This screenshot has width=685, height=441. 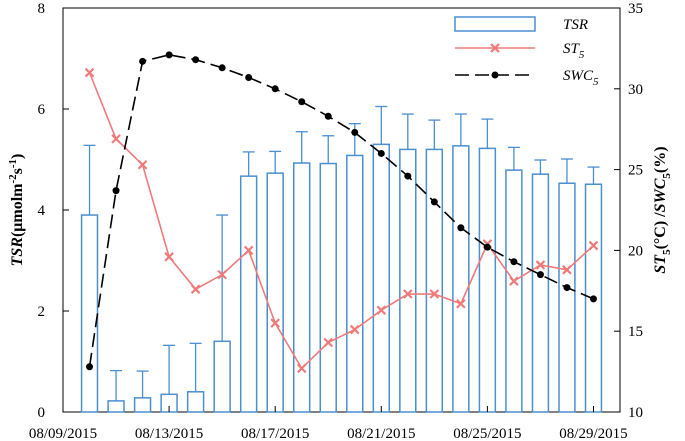 I want to click on y-left-title-mid: s, so click(x=17, y=171).